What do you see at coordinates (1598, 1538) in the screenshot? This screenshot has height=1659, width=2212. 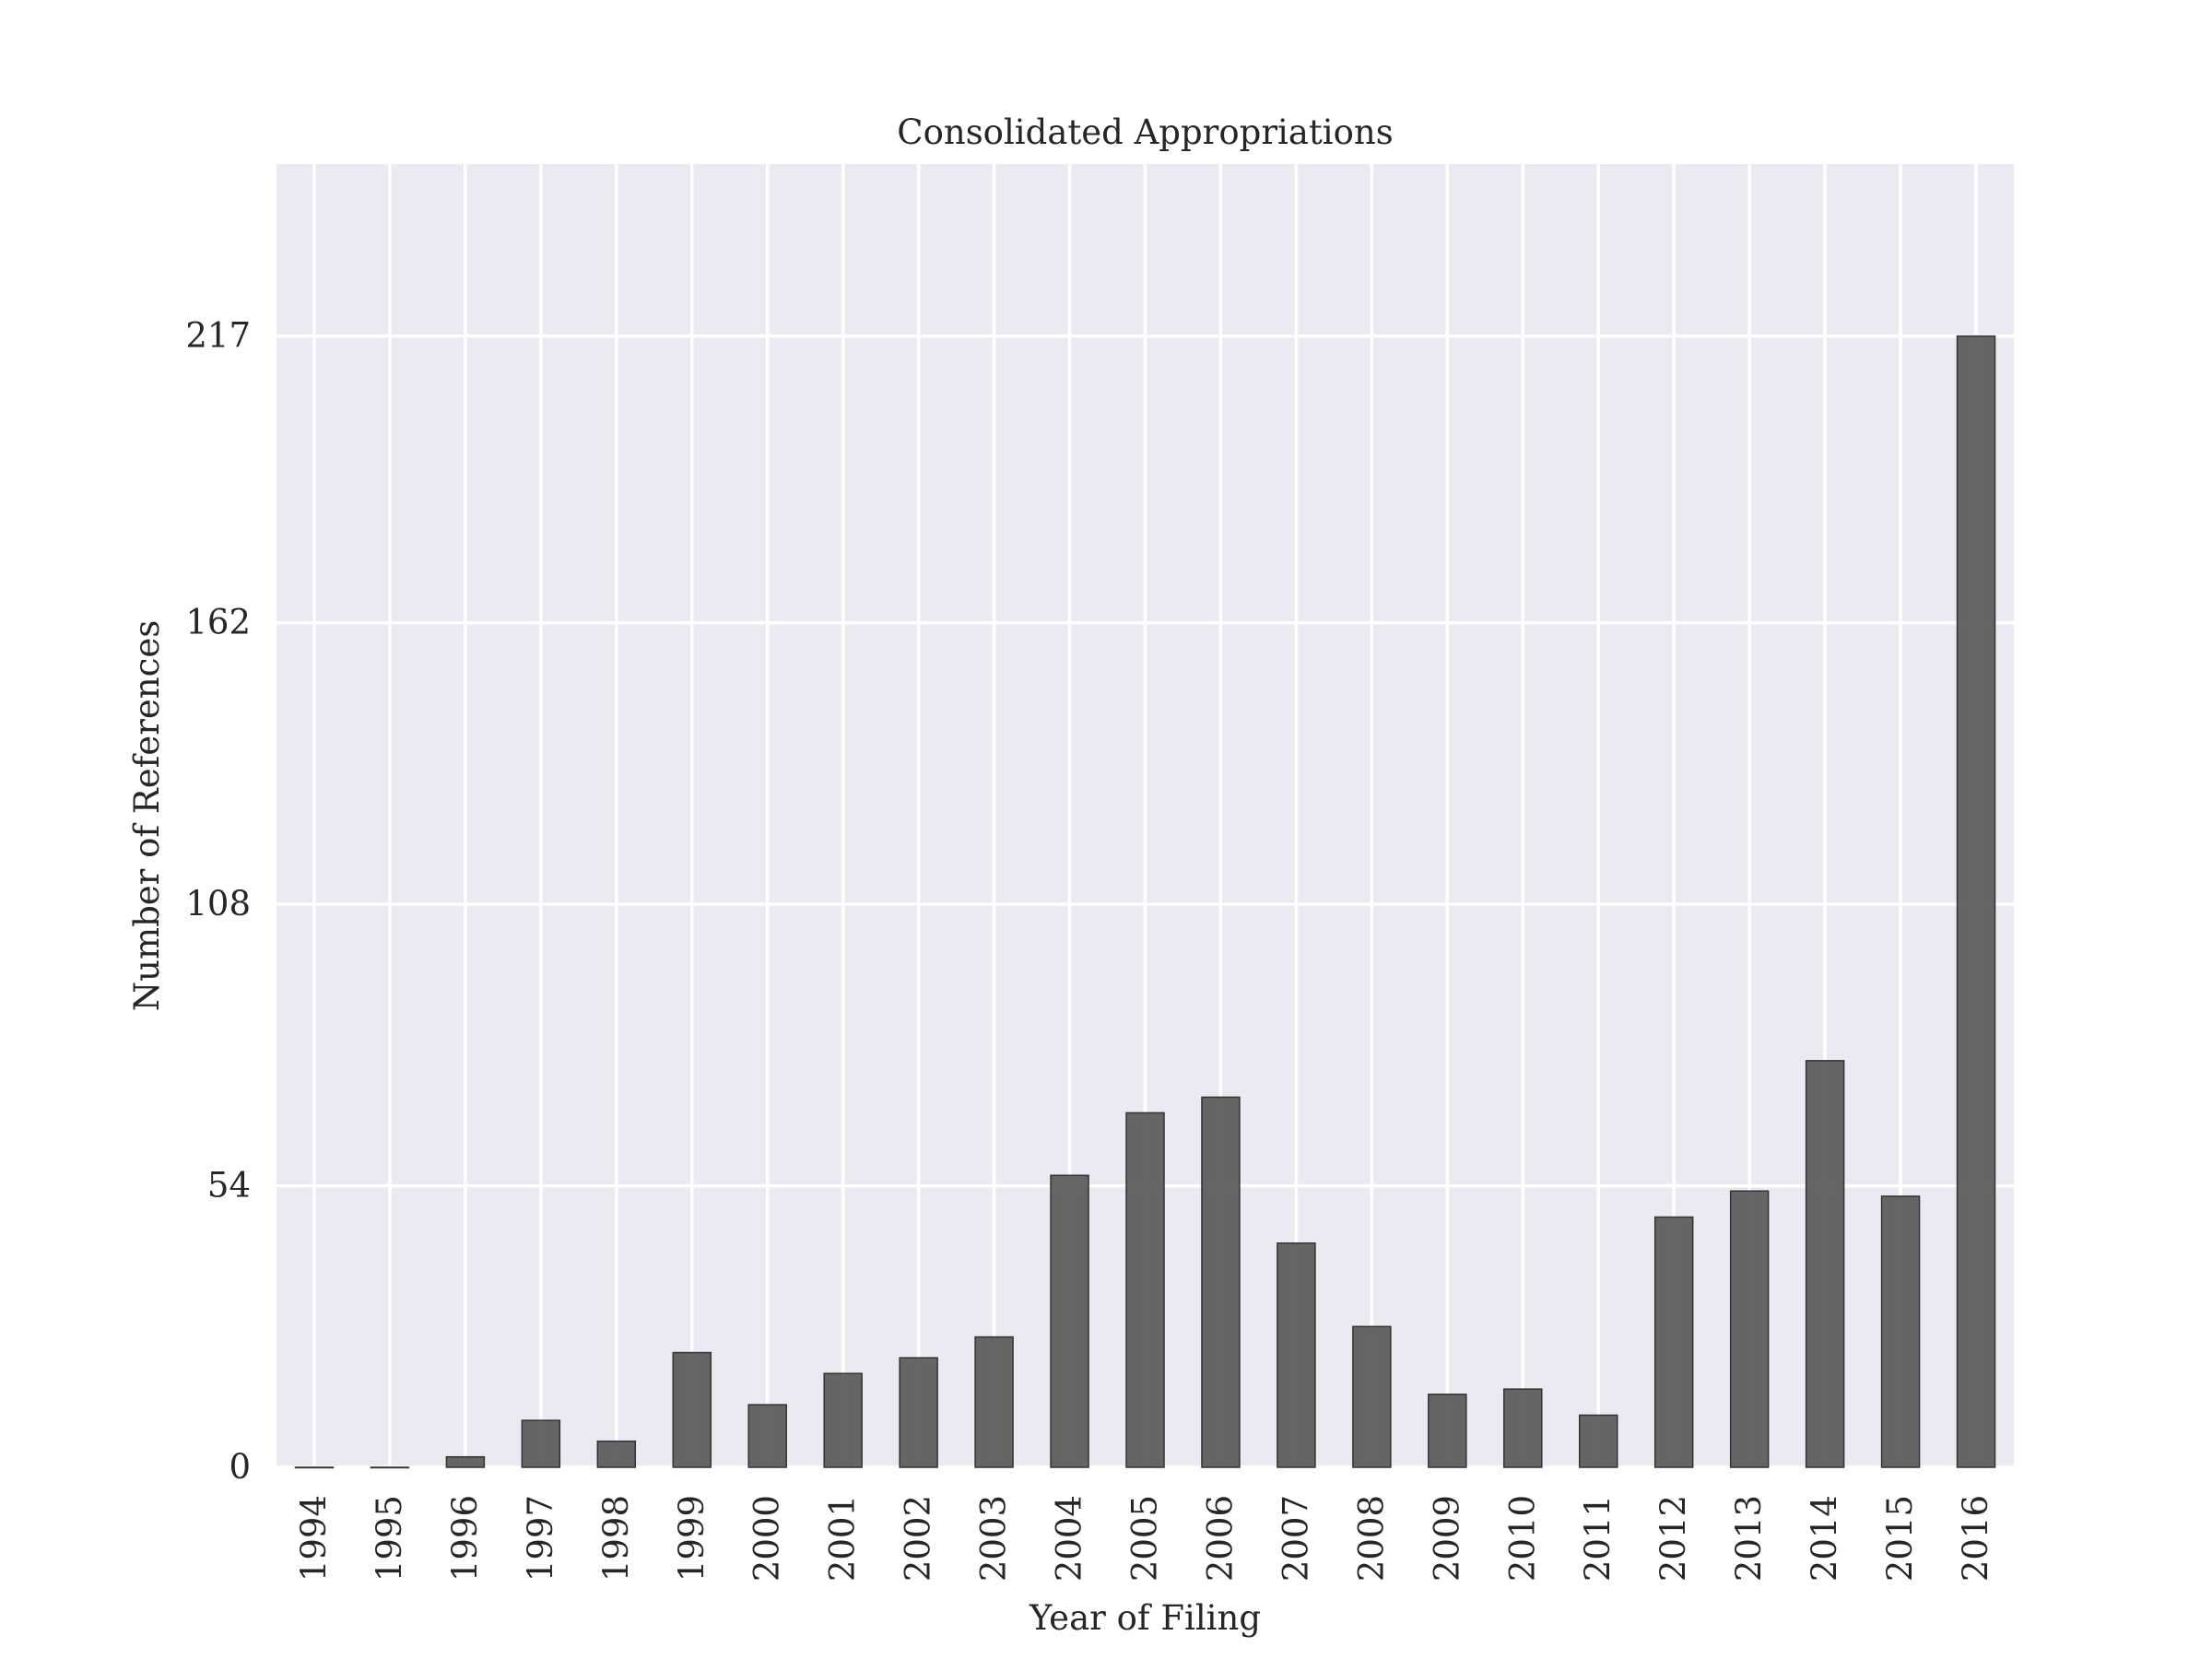 I see `x-tick-label: 2011` at bounding box center [1598, 1538].